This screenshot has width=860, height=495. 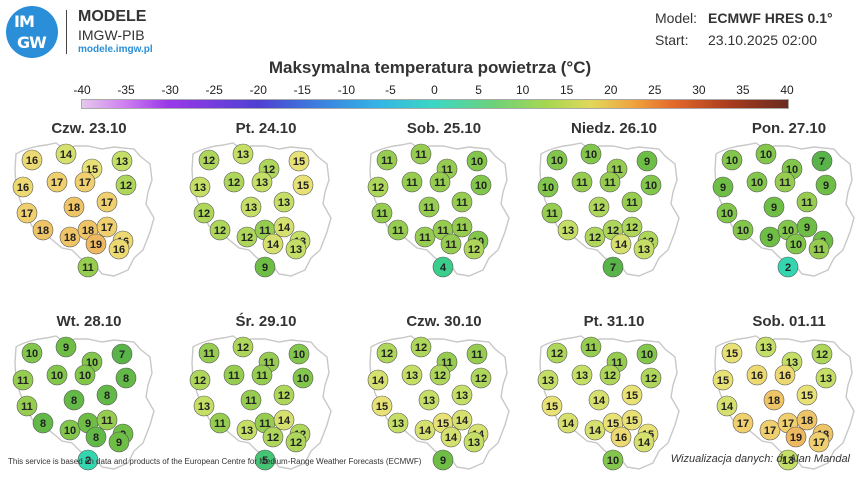 I want to click on scale-tick: 40, so click(x=787, y=90).